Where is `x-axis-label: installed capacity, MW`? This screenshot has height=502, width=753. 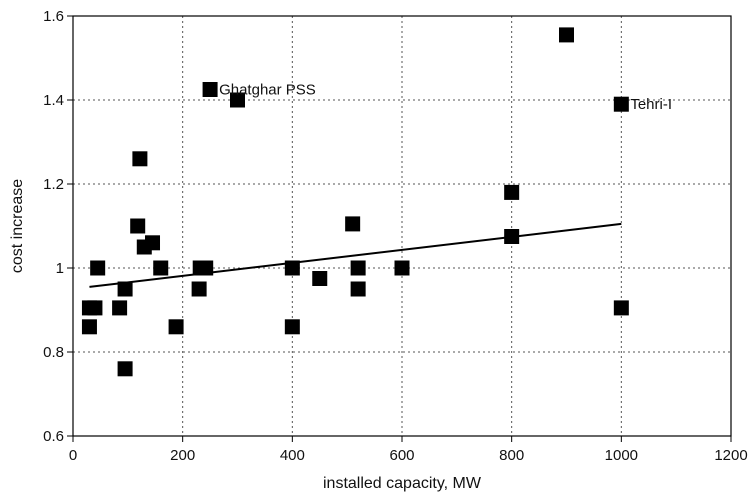 x-axis-label: installed capacity, MW is located at coordinates (402, 483).